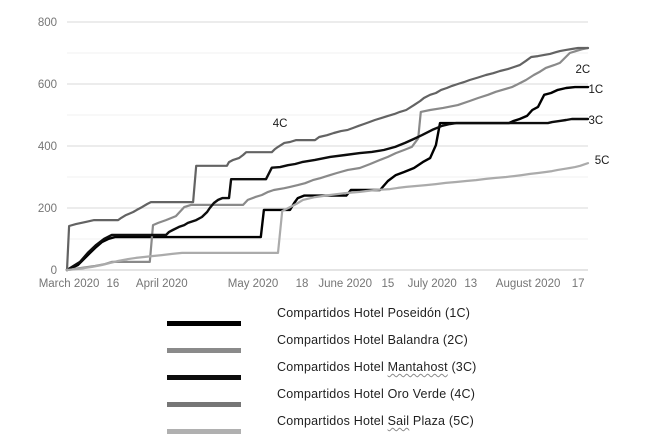 The width and height of the screenshot is (669, 444). What do you see at coordinates (388, 284) in the screenshot?
I see `x-axis-tick-label: 15` at bounding box center [388, 284].